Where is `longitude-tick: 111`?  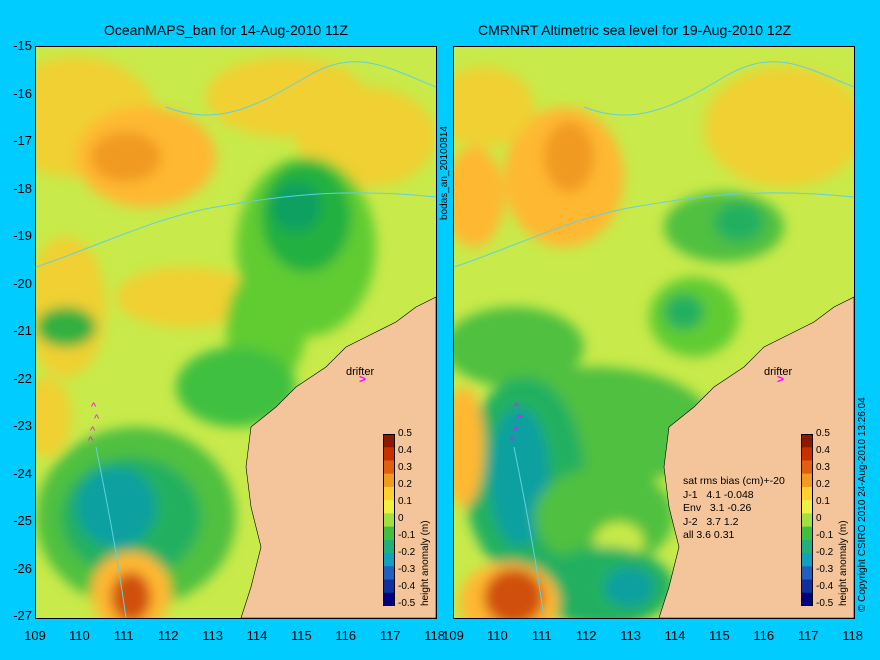 longitude-tick: 111 is located at coordinates (123, 635).